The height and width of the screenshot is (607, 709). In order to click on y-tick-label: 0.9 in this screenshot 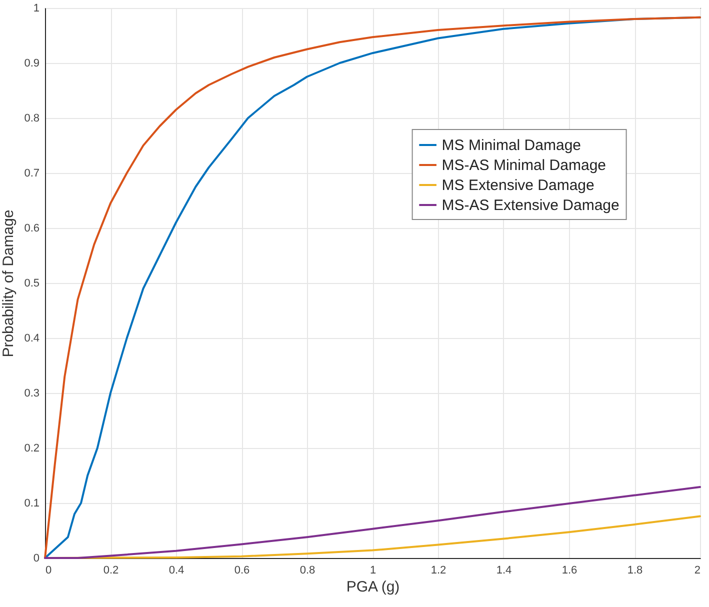, I will do `click(32, 64)`.